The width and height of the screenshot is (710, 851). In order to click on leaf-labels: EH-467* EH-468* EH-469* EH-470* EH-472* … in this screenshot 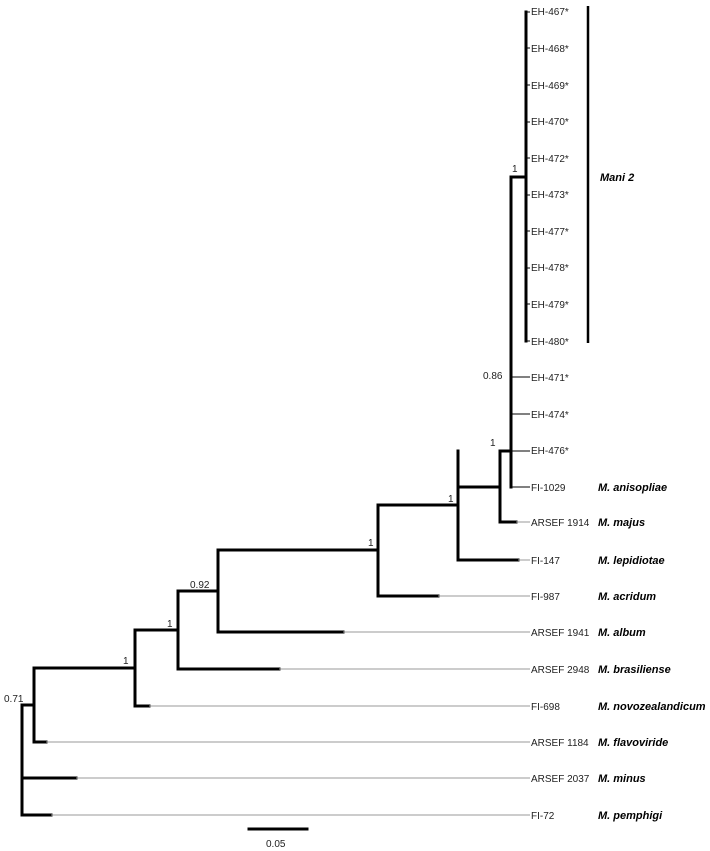, I will do `click(560, 414)`.